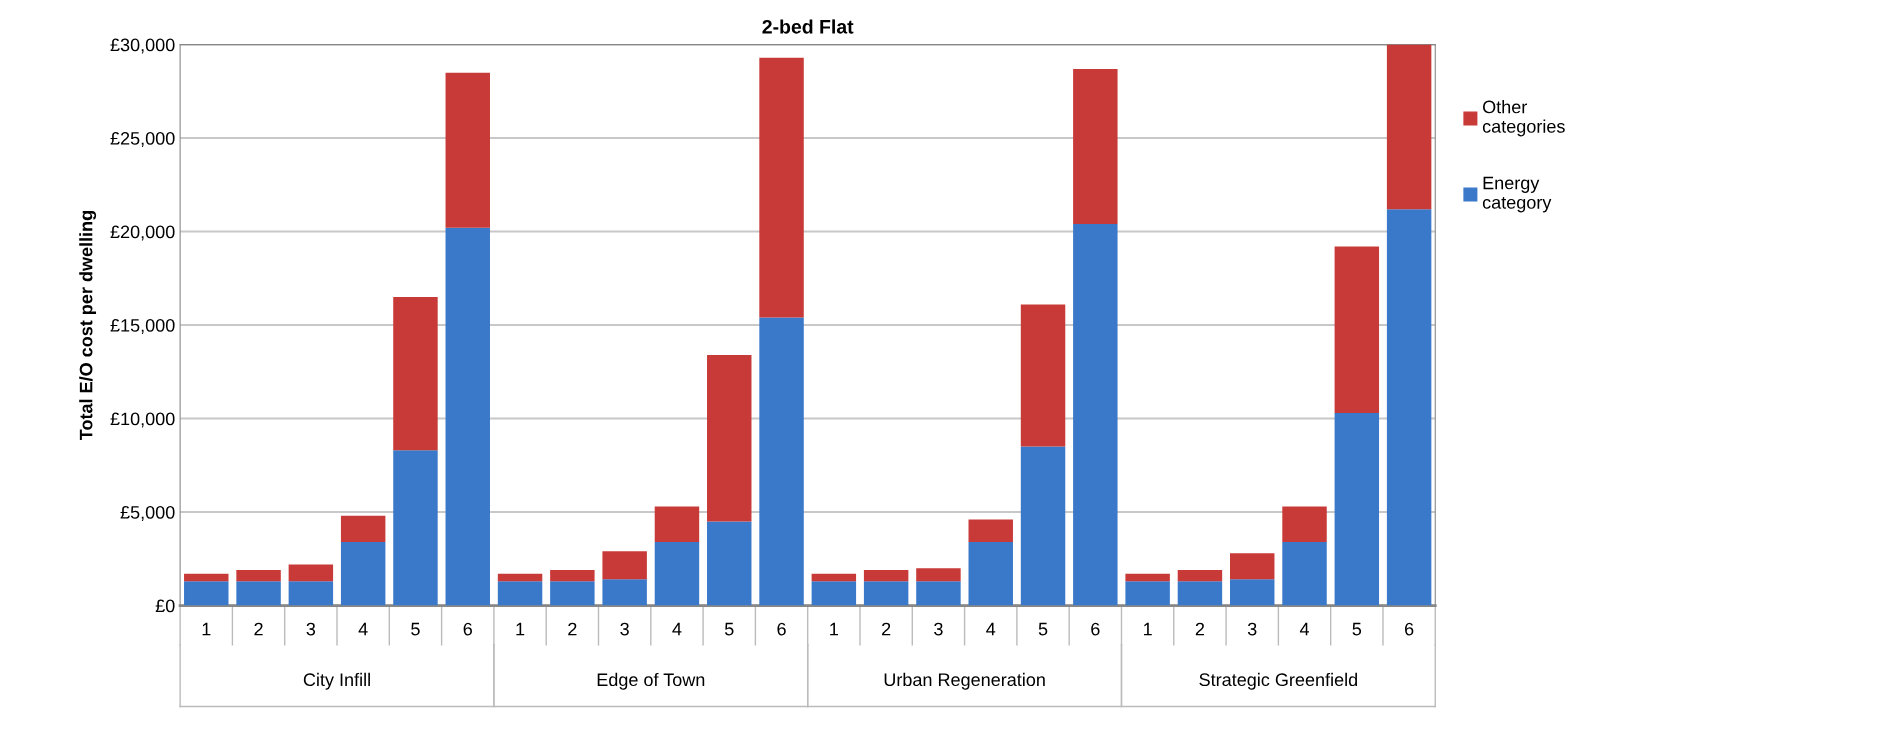 The image size is (1896, 743). What do you see at coordinates (1278, 681) in the screenshot?
I see `text: Strategic Greenfield` at bounding box center [1278, 681].